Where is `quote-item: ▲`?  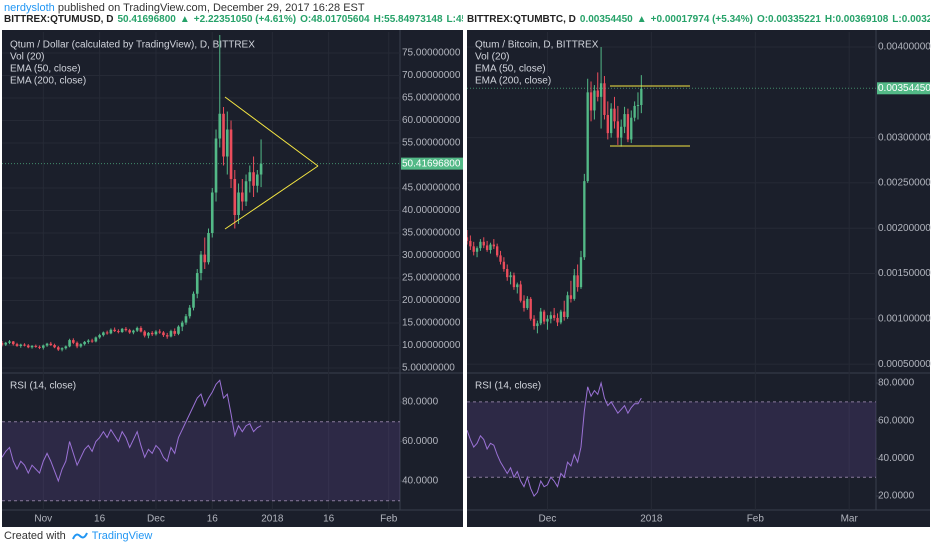 quote-item: ▲ is located at coordinates (184, 19).